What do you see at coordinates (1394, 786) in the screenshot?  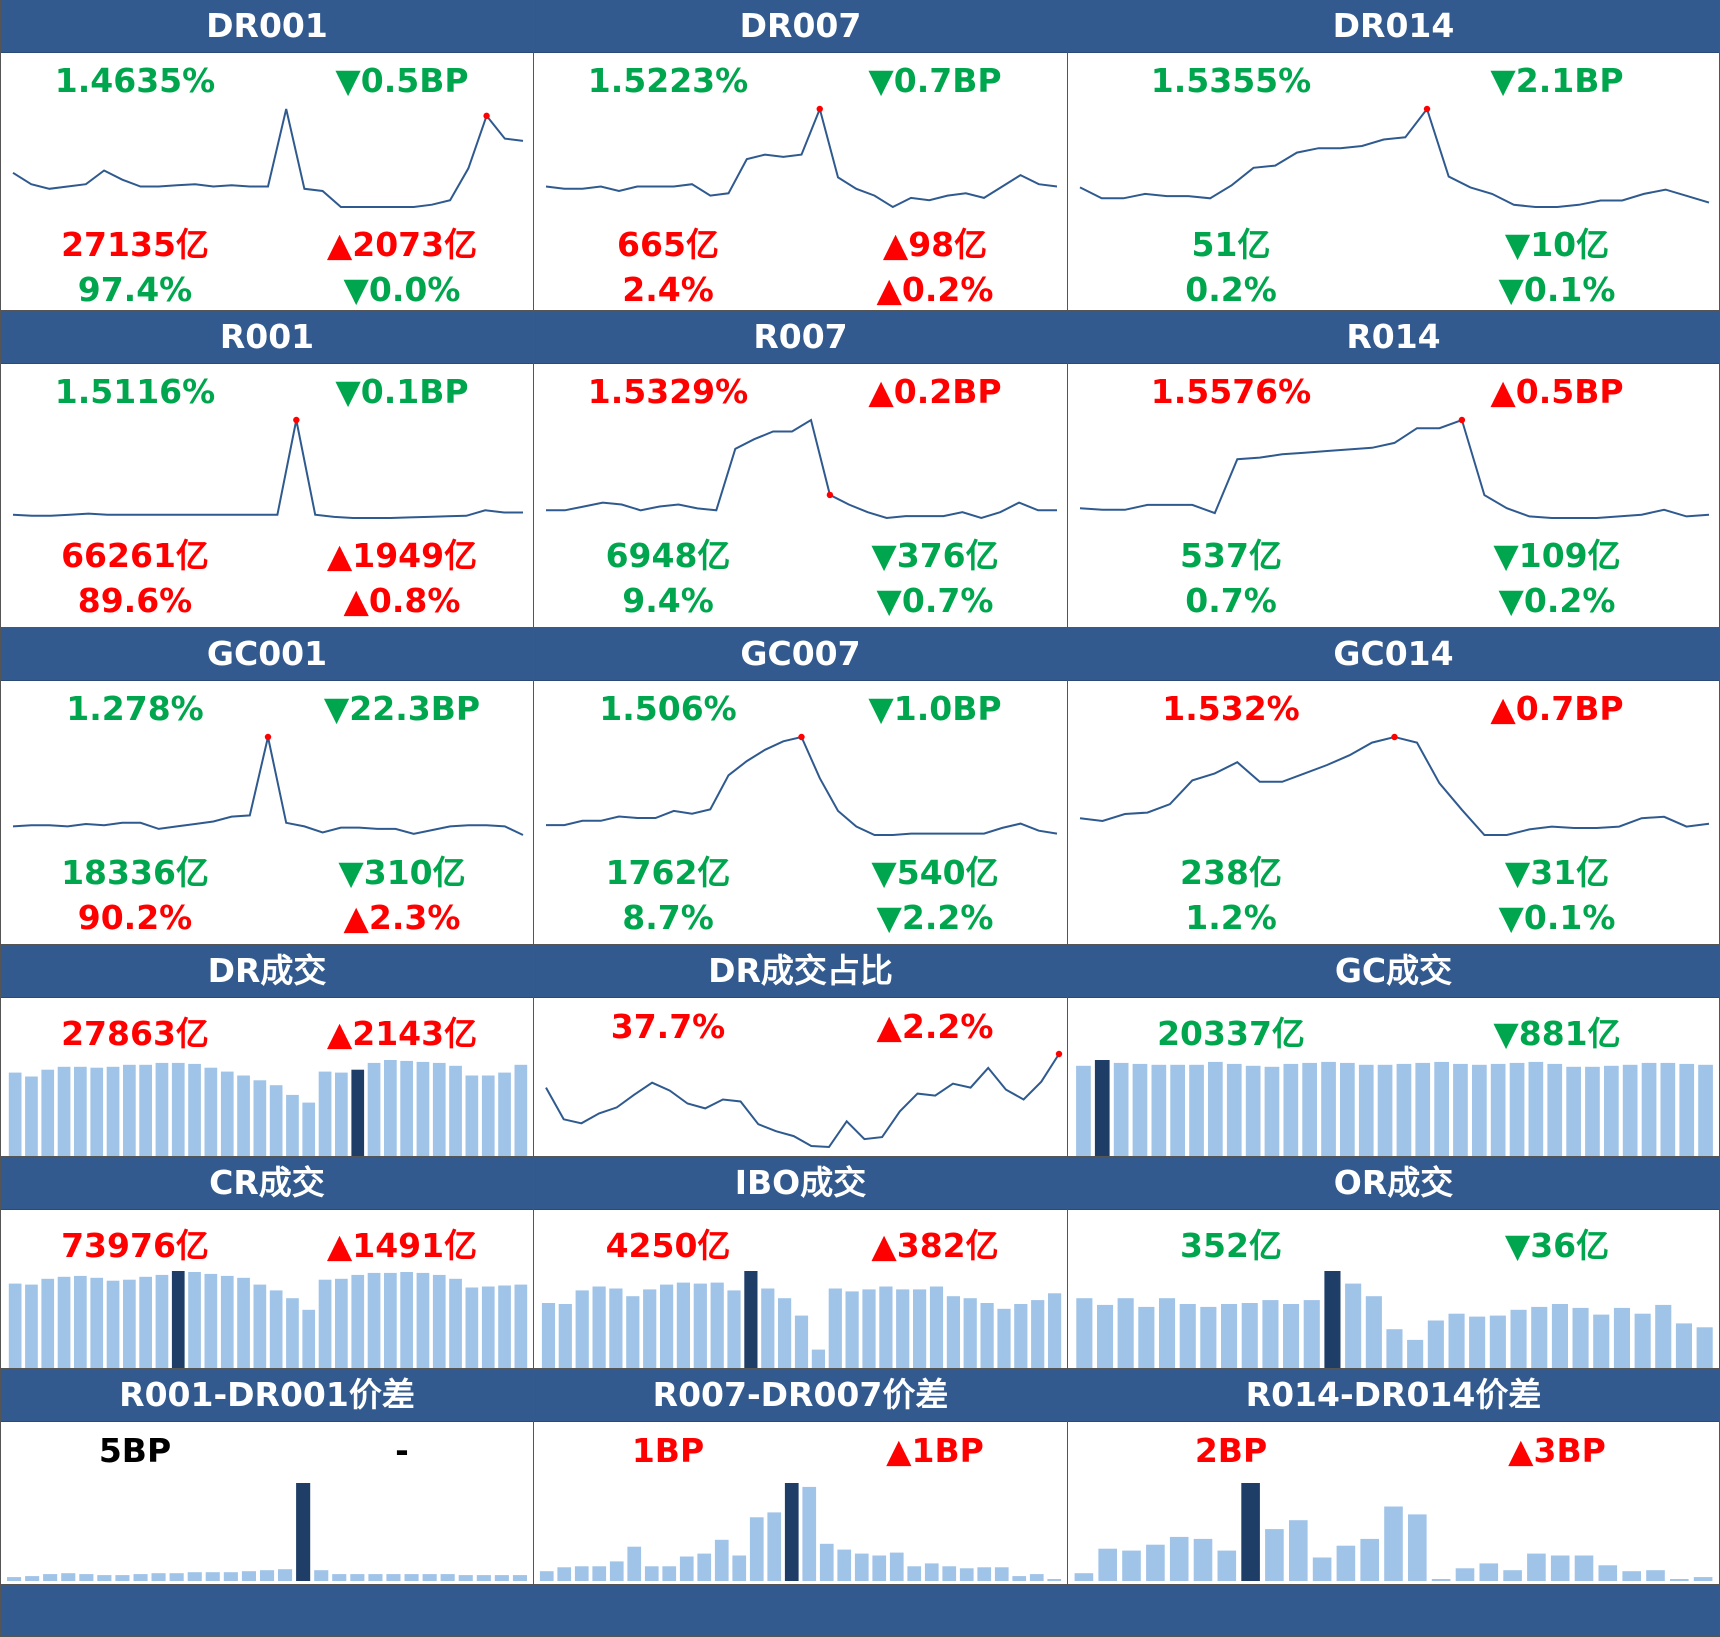 I see `rate-panel-gc014: GC014 1.532% ▲0.7BP 238亿 ▼31亿 1.2% ▼0.1%` at bounding box center [1394, 786].